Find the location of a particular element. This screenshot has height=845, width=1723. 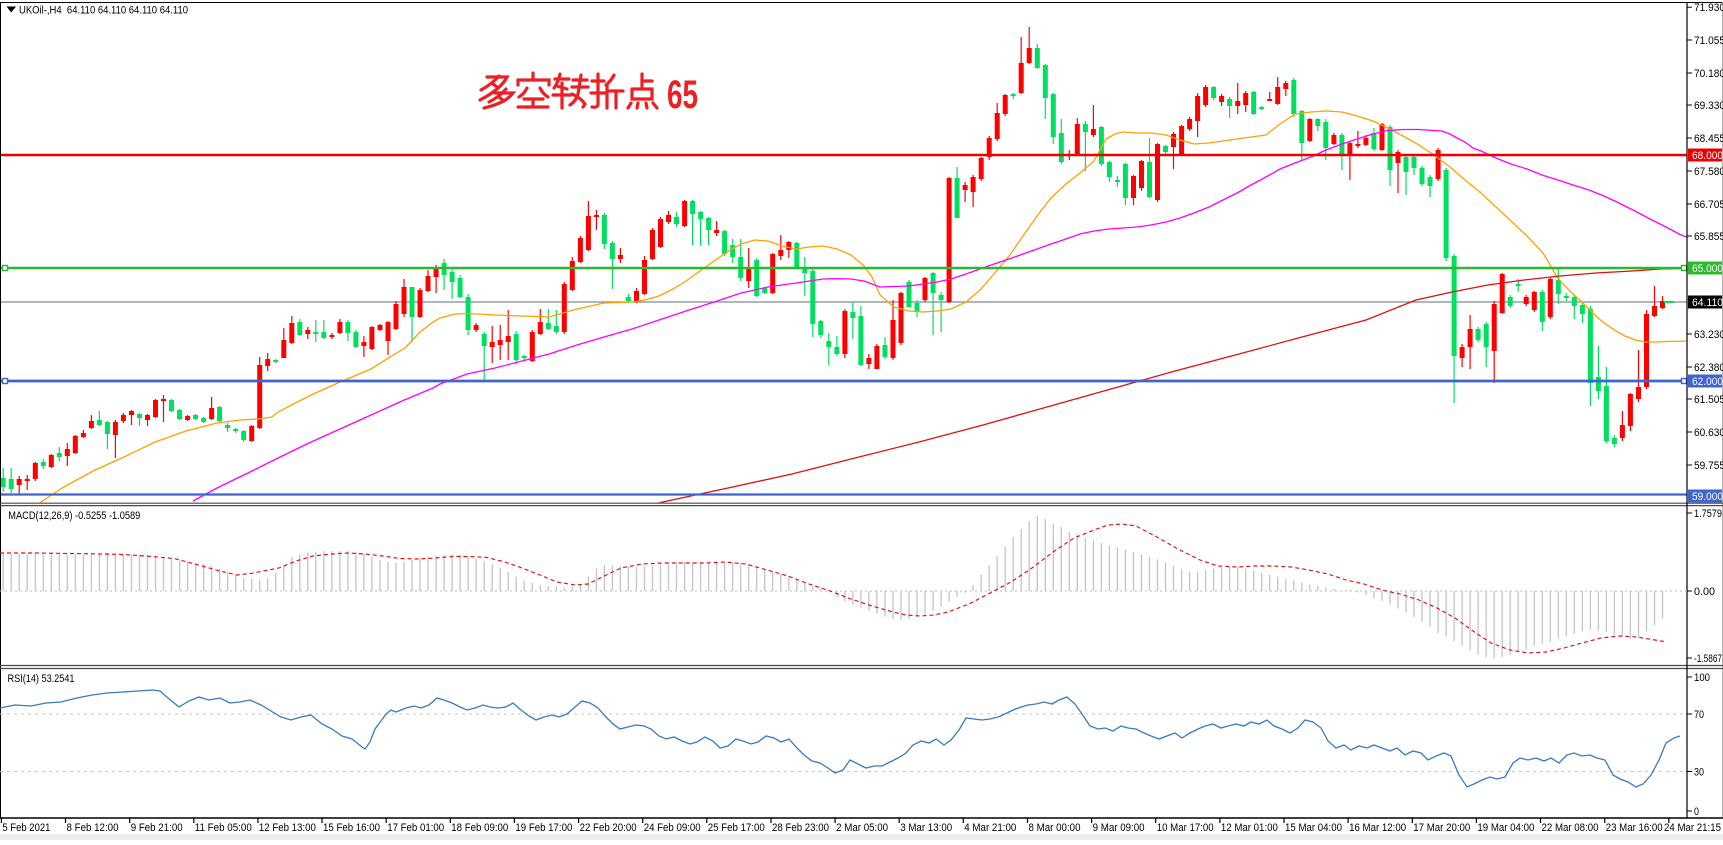

svg-text: 70 is located at coordinates (1699, 715).